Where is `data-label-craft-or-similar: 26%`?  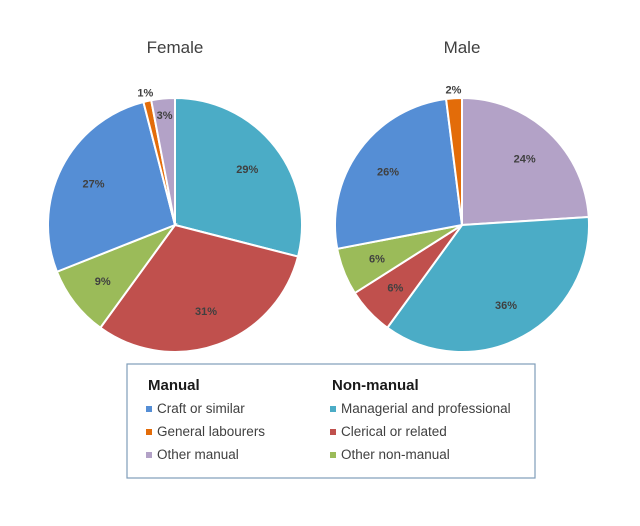 data-label-craft-or-similar: 26% is located at coordinates (388, 172).